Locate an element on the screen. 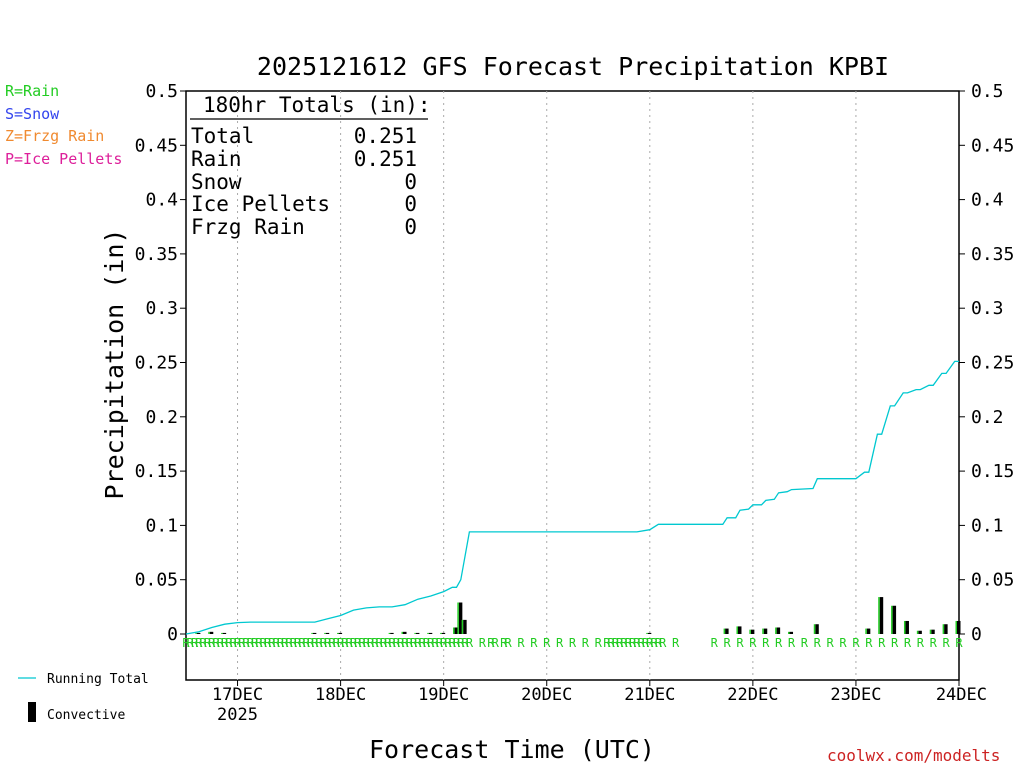  y-tick-label-left: 0.4 is located at coordinates (161, 200).